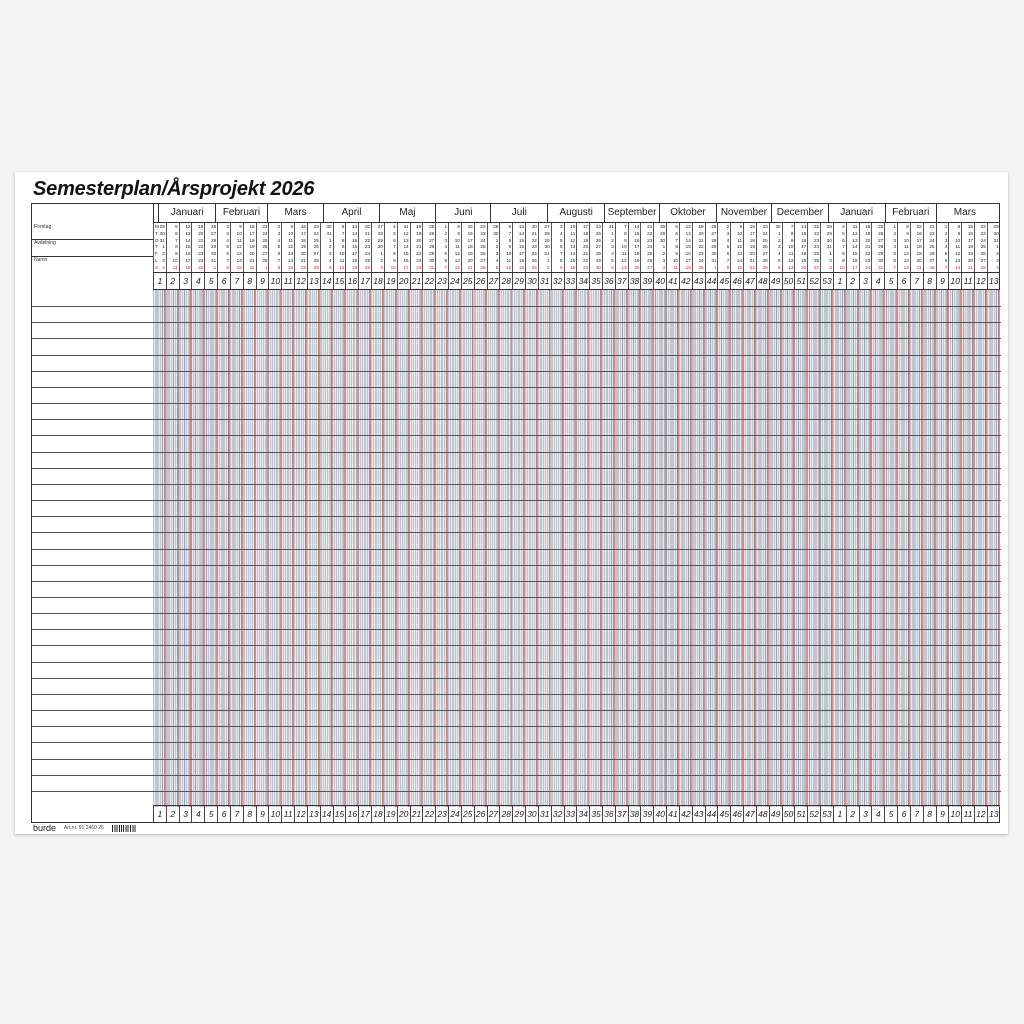  I want to click on week-number: 27, so click(493, 281).